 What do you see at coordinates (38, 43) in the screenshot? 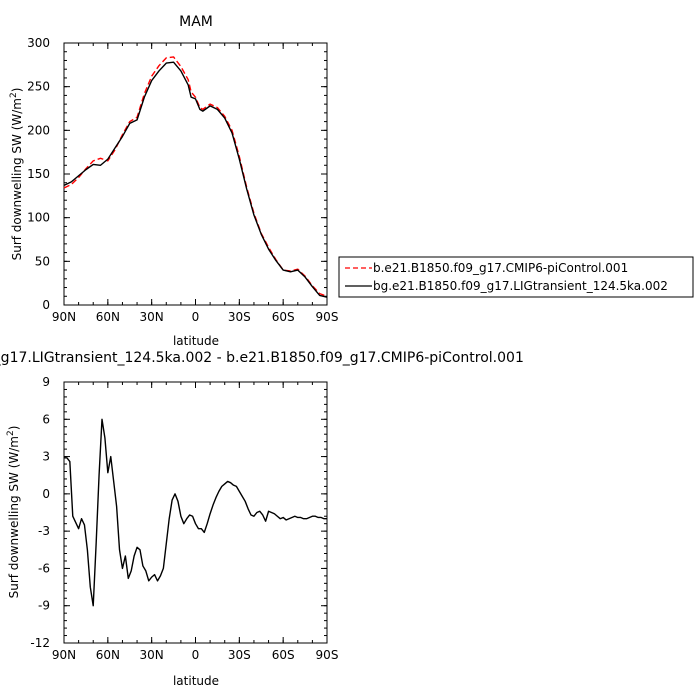
I see `top-y-tick-label: 300` at bounding box center [38, 43].